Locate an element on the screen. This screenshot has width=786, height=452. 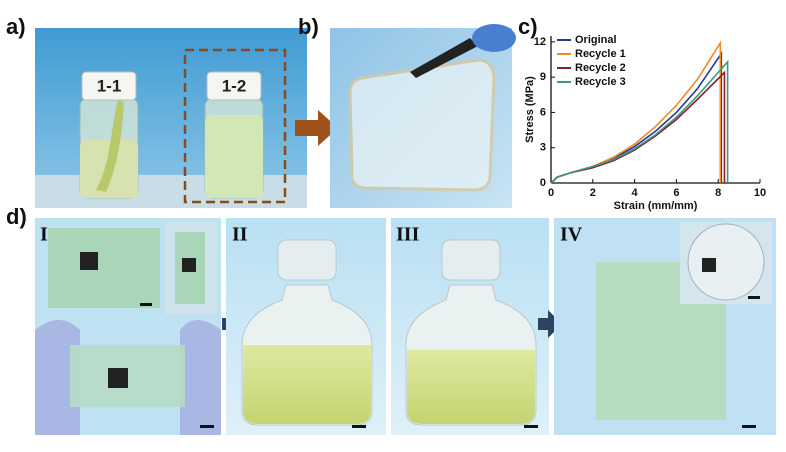
legend-label: Recycle 2 is located at coordinates (600, 68).